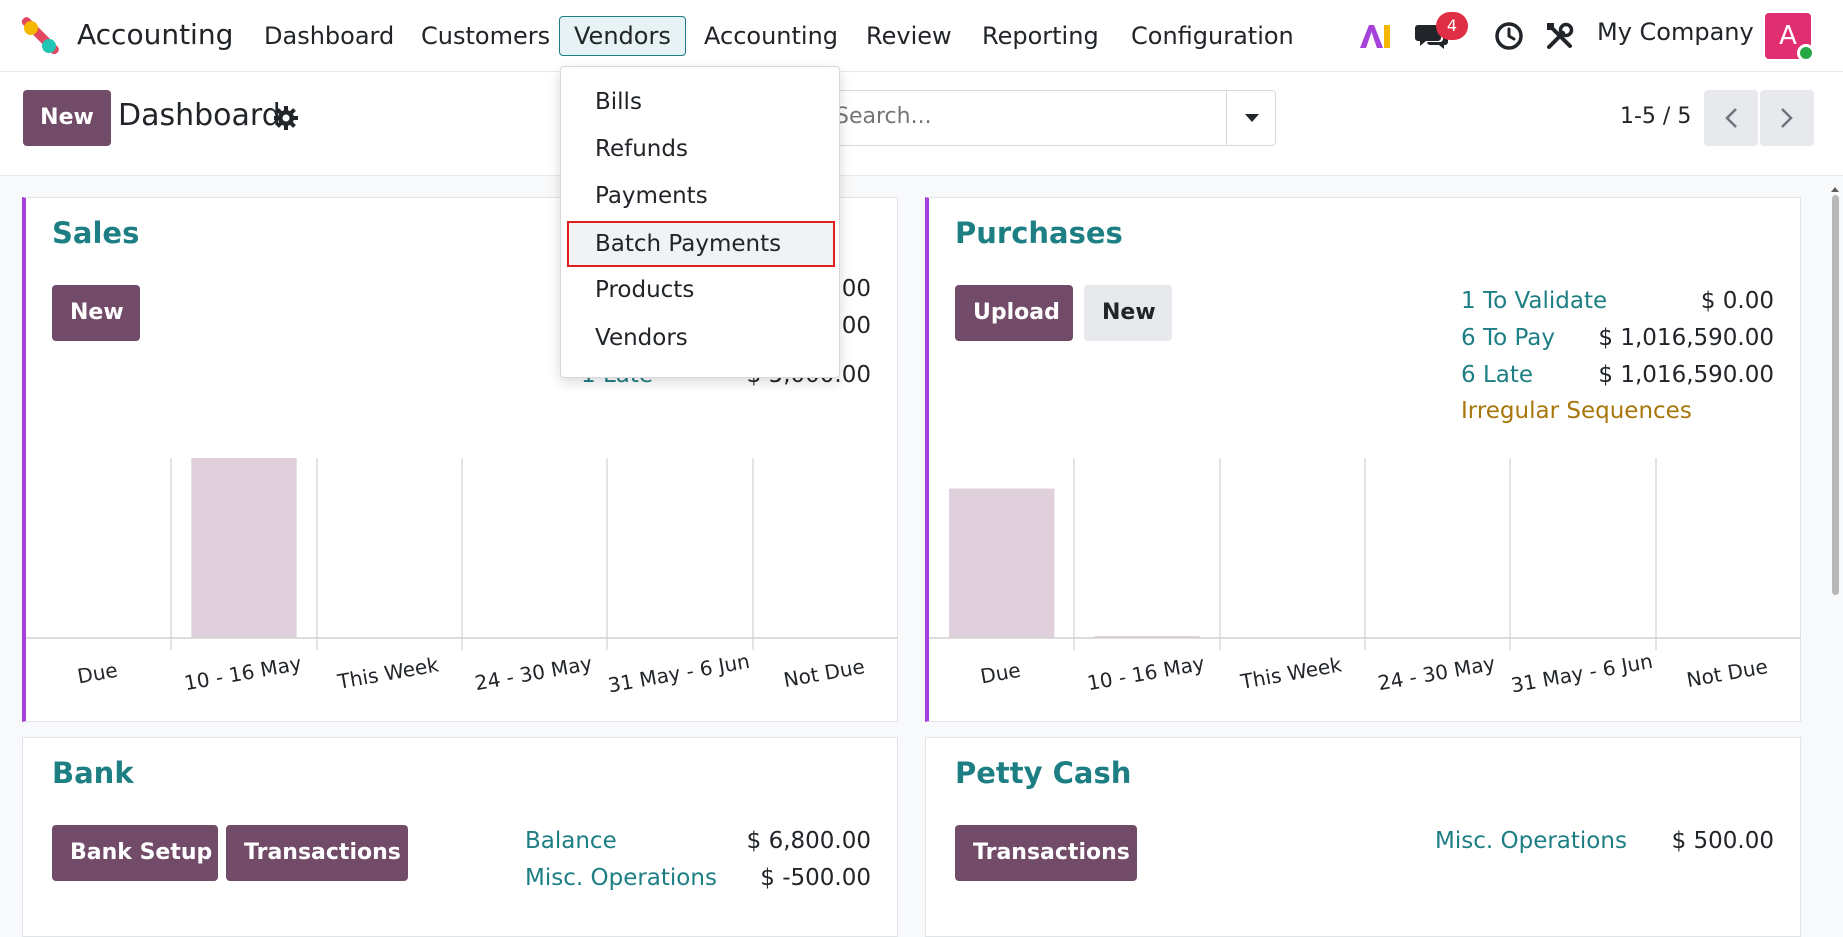 Image resolution: width=1843 pixels, height=937 pixels. Describe the element at coordinates (1675, 32) in the screenshot. I see `company-switcher: My Company` at that location.